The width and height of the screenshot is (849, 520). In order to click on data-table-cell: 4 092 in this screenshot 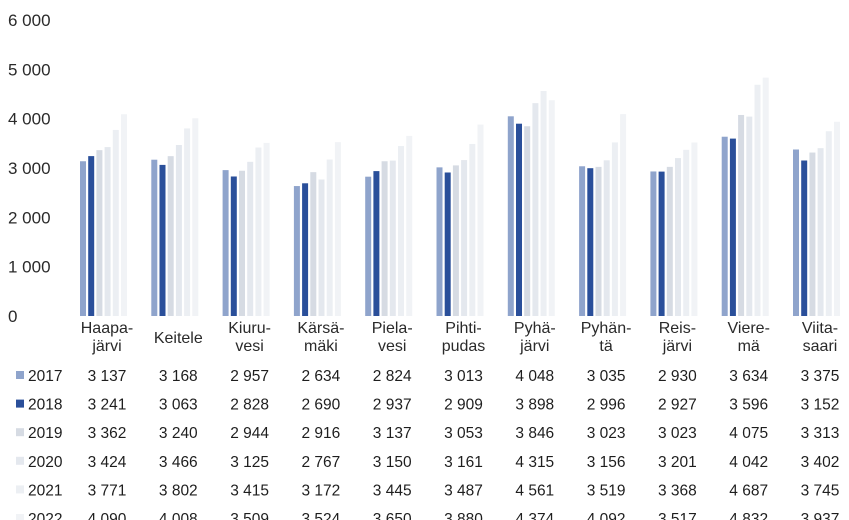, I will do `click(606, 515)`.